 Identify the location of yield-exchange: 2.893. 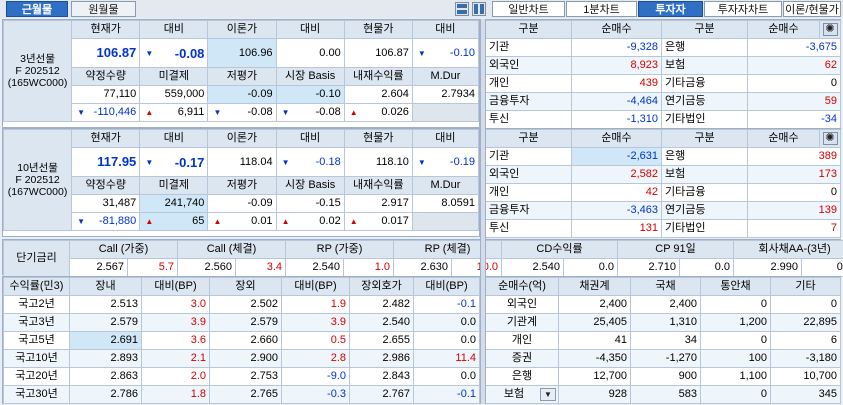
(105, 358).